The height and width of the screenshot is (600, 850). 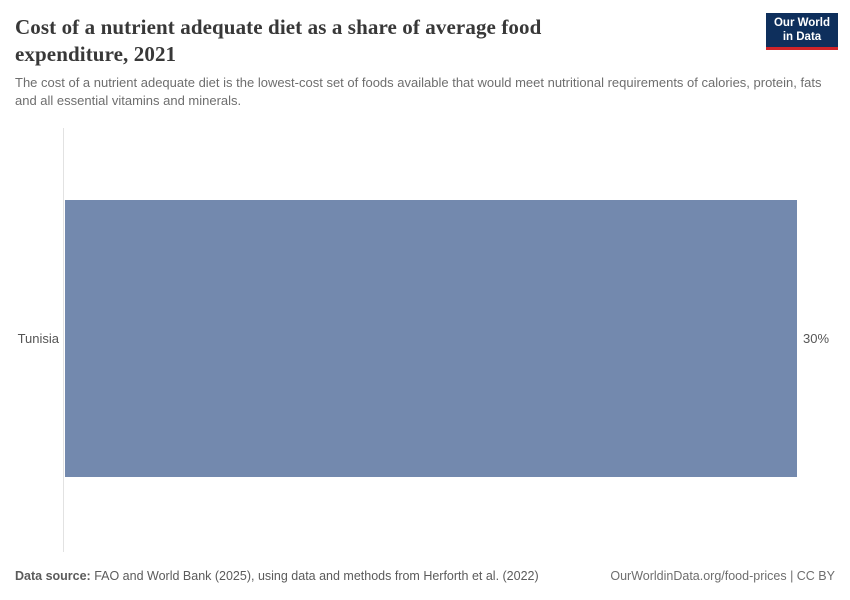 I want to click on owid-logo: Our World in Data, so click(x=802, y=31).